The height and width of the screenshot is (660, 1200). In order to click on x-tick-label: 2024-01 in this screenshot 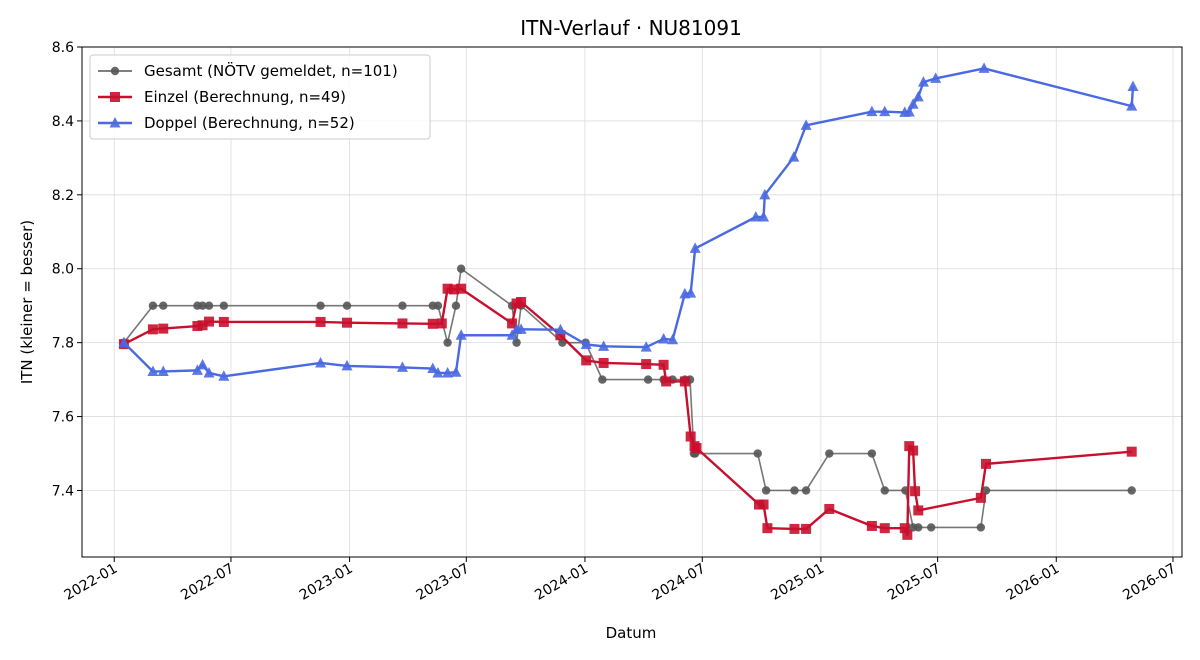, I will do `click(561, 582)`.